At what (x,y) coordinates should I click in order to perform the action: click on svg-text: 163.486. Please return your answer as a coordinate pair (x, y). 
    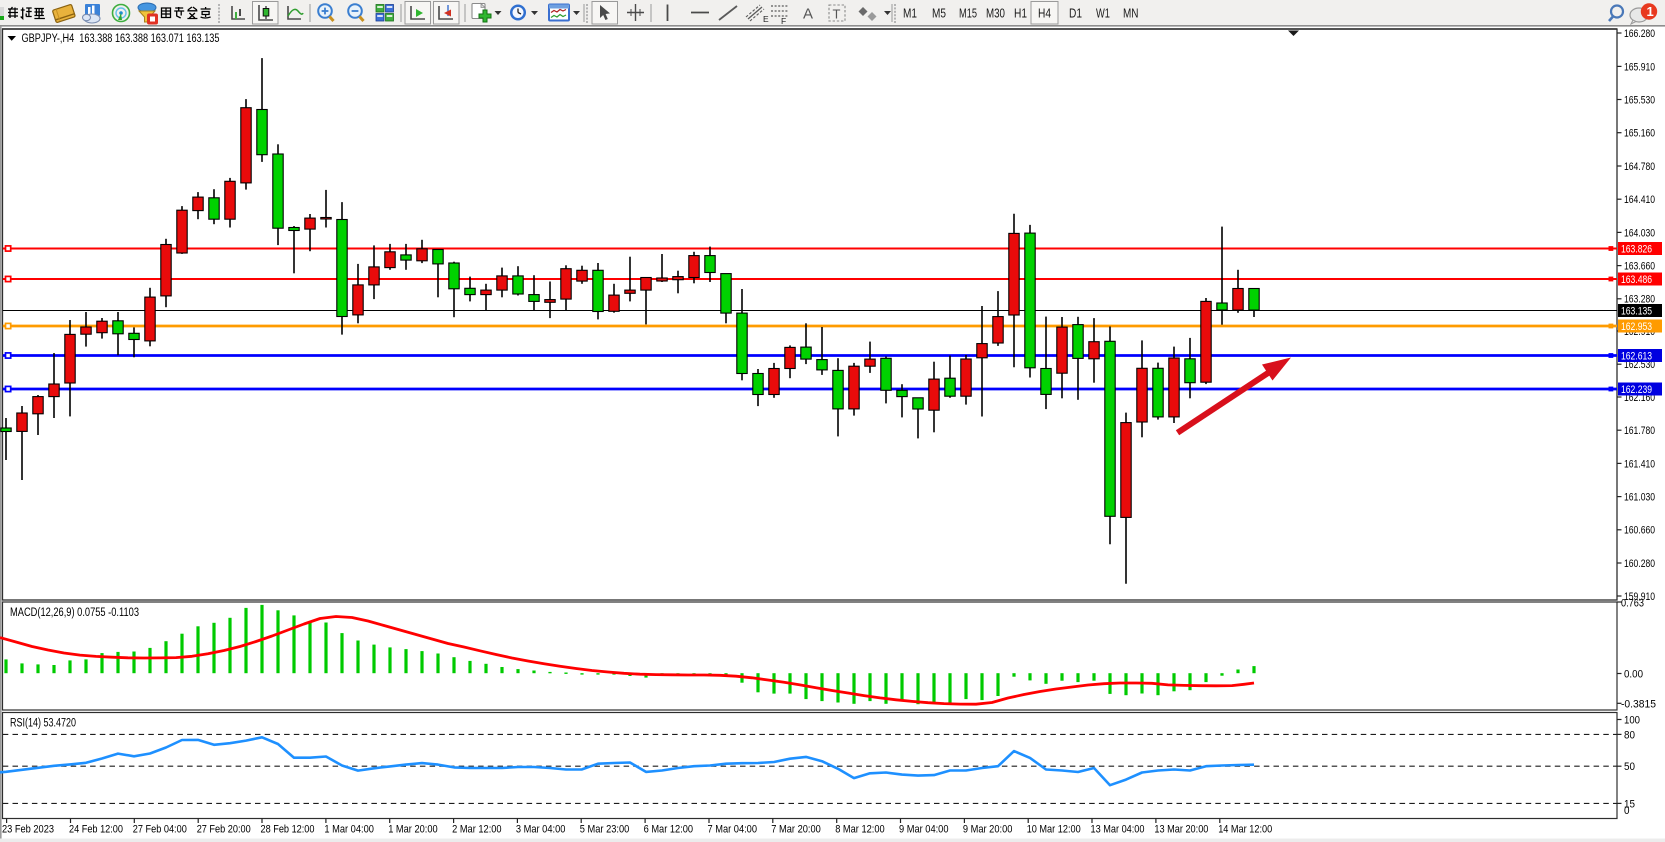
    Looking at the image, I should click on (1636, 280).